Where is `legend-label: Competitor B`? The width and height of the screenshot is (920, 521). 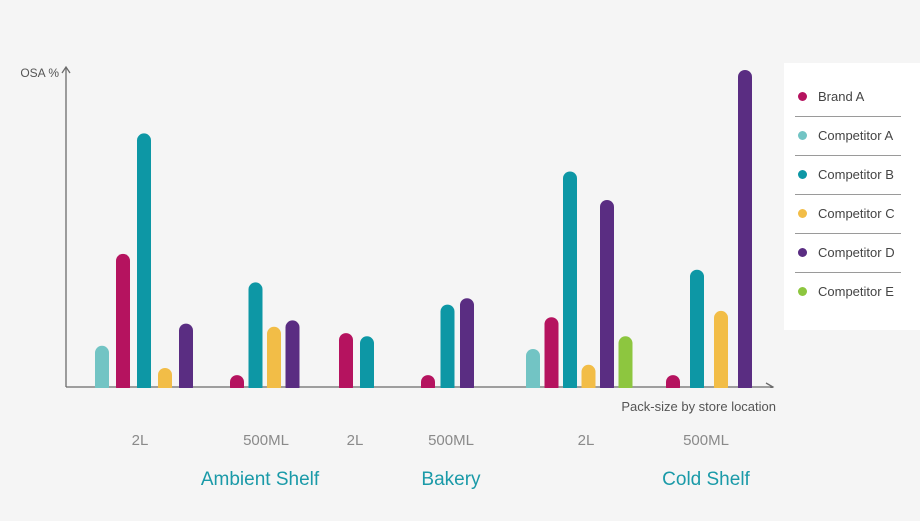 legend-label: Competitor B is located at coordinates (856, 174).